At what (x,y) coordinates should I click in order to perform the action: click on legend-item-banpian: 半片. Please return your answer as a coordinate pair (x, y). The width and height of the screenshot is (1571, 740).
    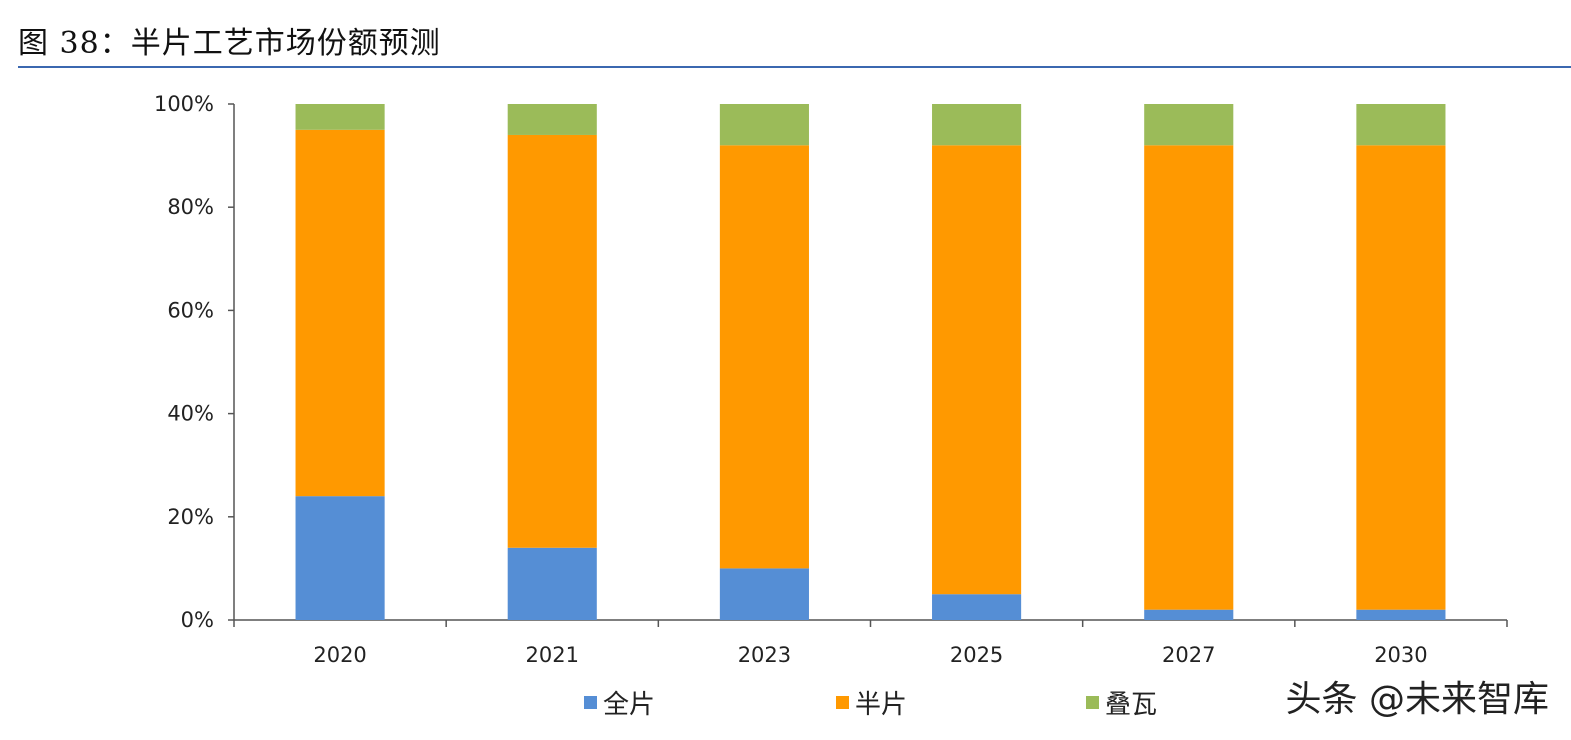
    Looking at the image, I should click on (871, 702).